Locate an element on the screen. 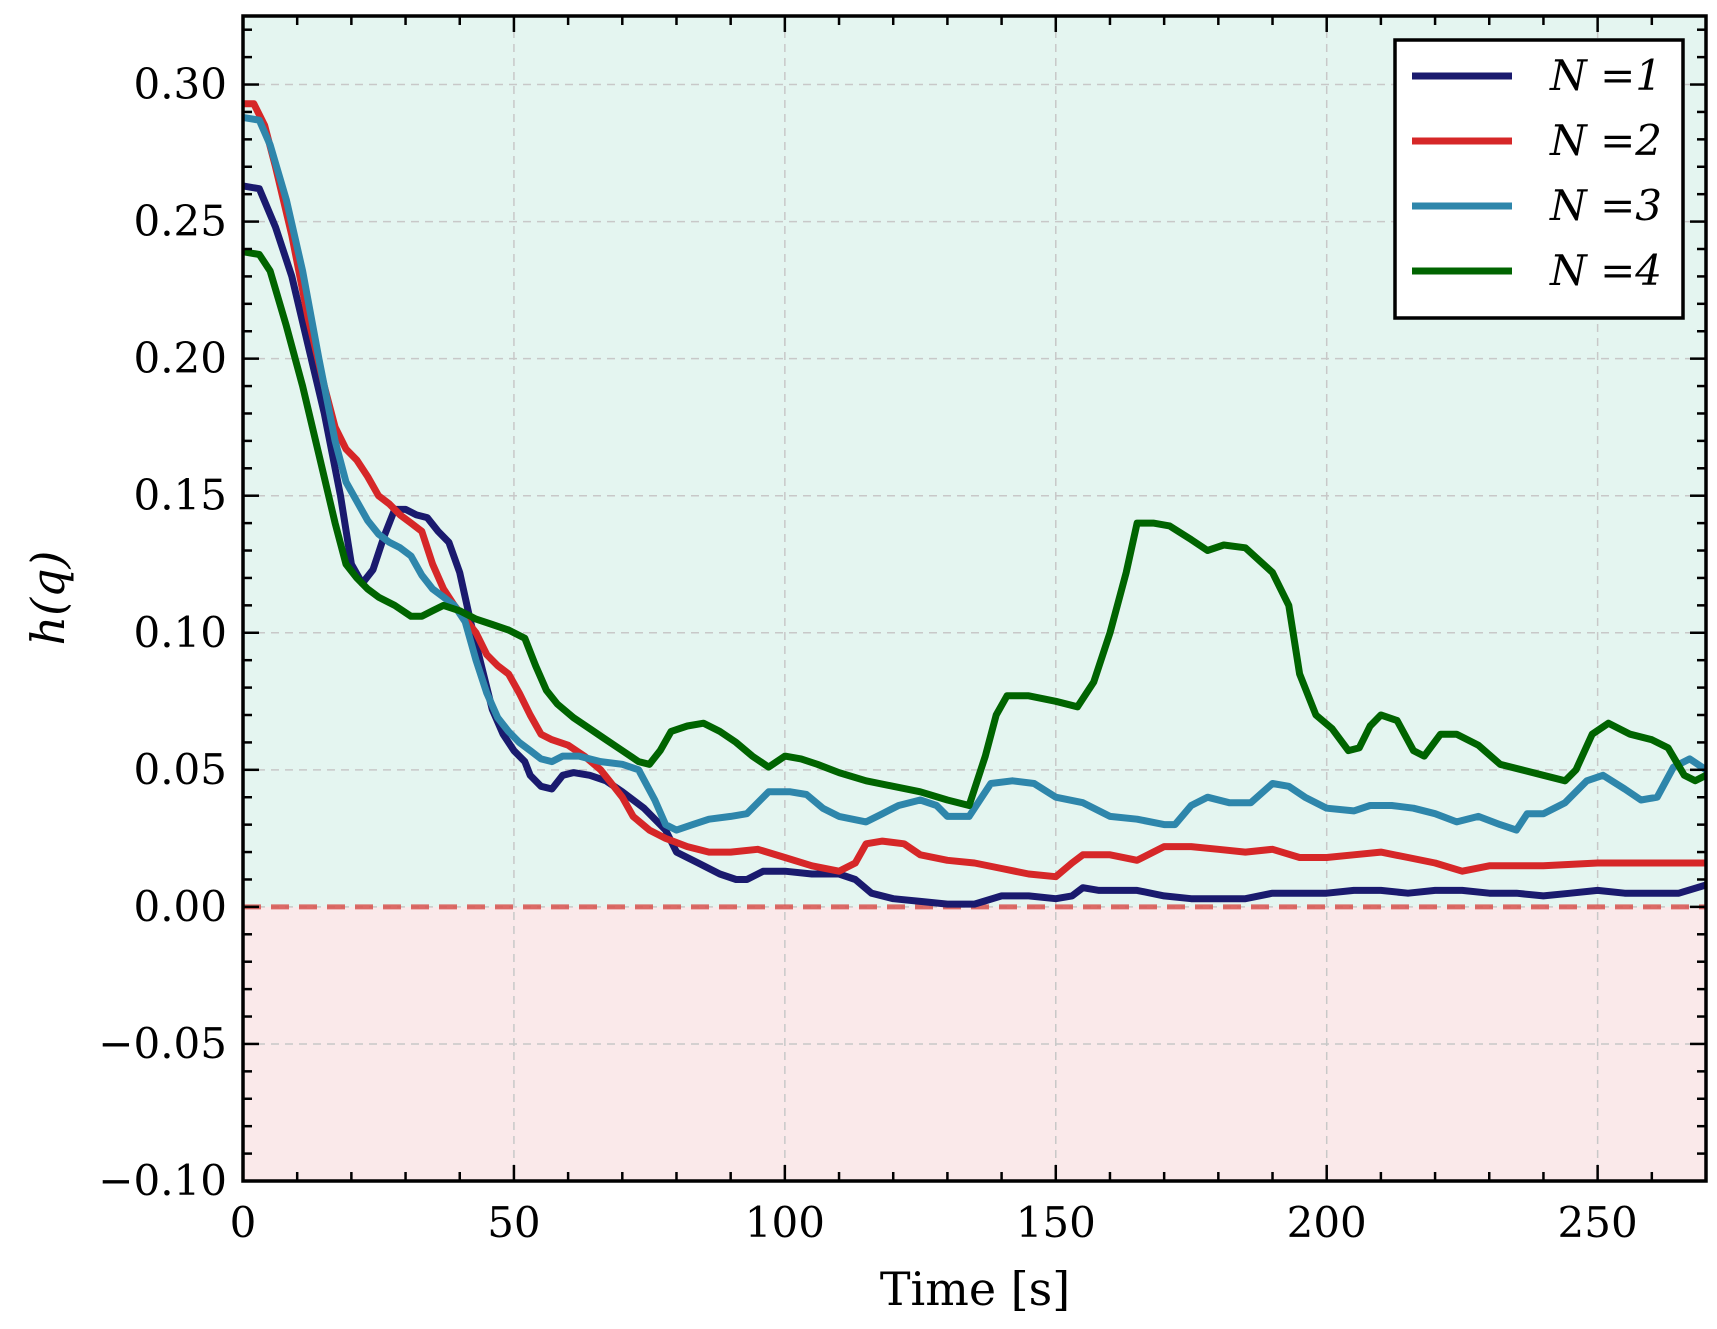 The image size is (1717, 1329). x-axis-label: Time [s] is located at coordinates (975, 1289).